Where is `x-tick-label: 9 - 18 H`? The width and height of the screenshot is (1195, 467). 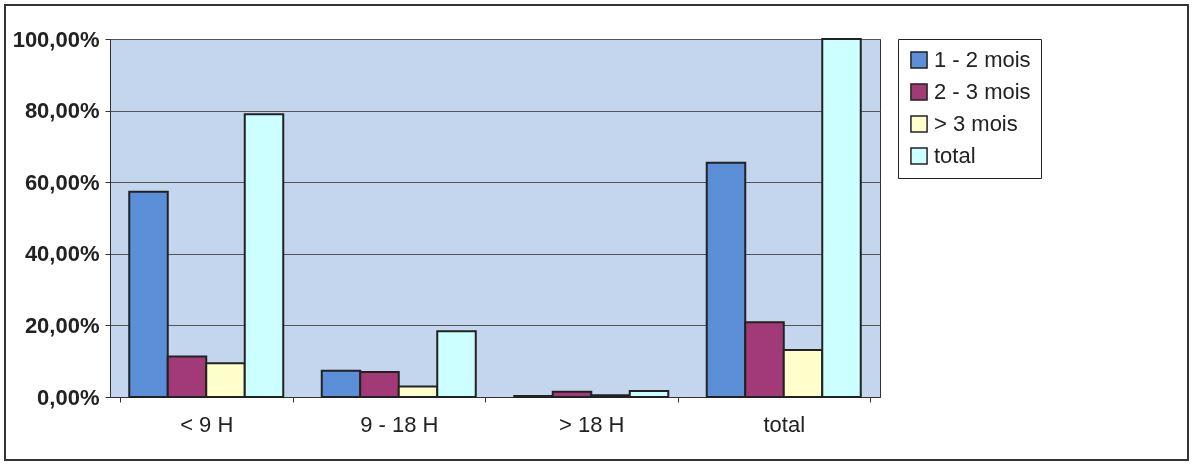
x-tick-label: 9 - 18 H is located at coordinates (399, 424).